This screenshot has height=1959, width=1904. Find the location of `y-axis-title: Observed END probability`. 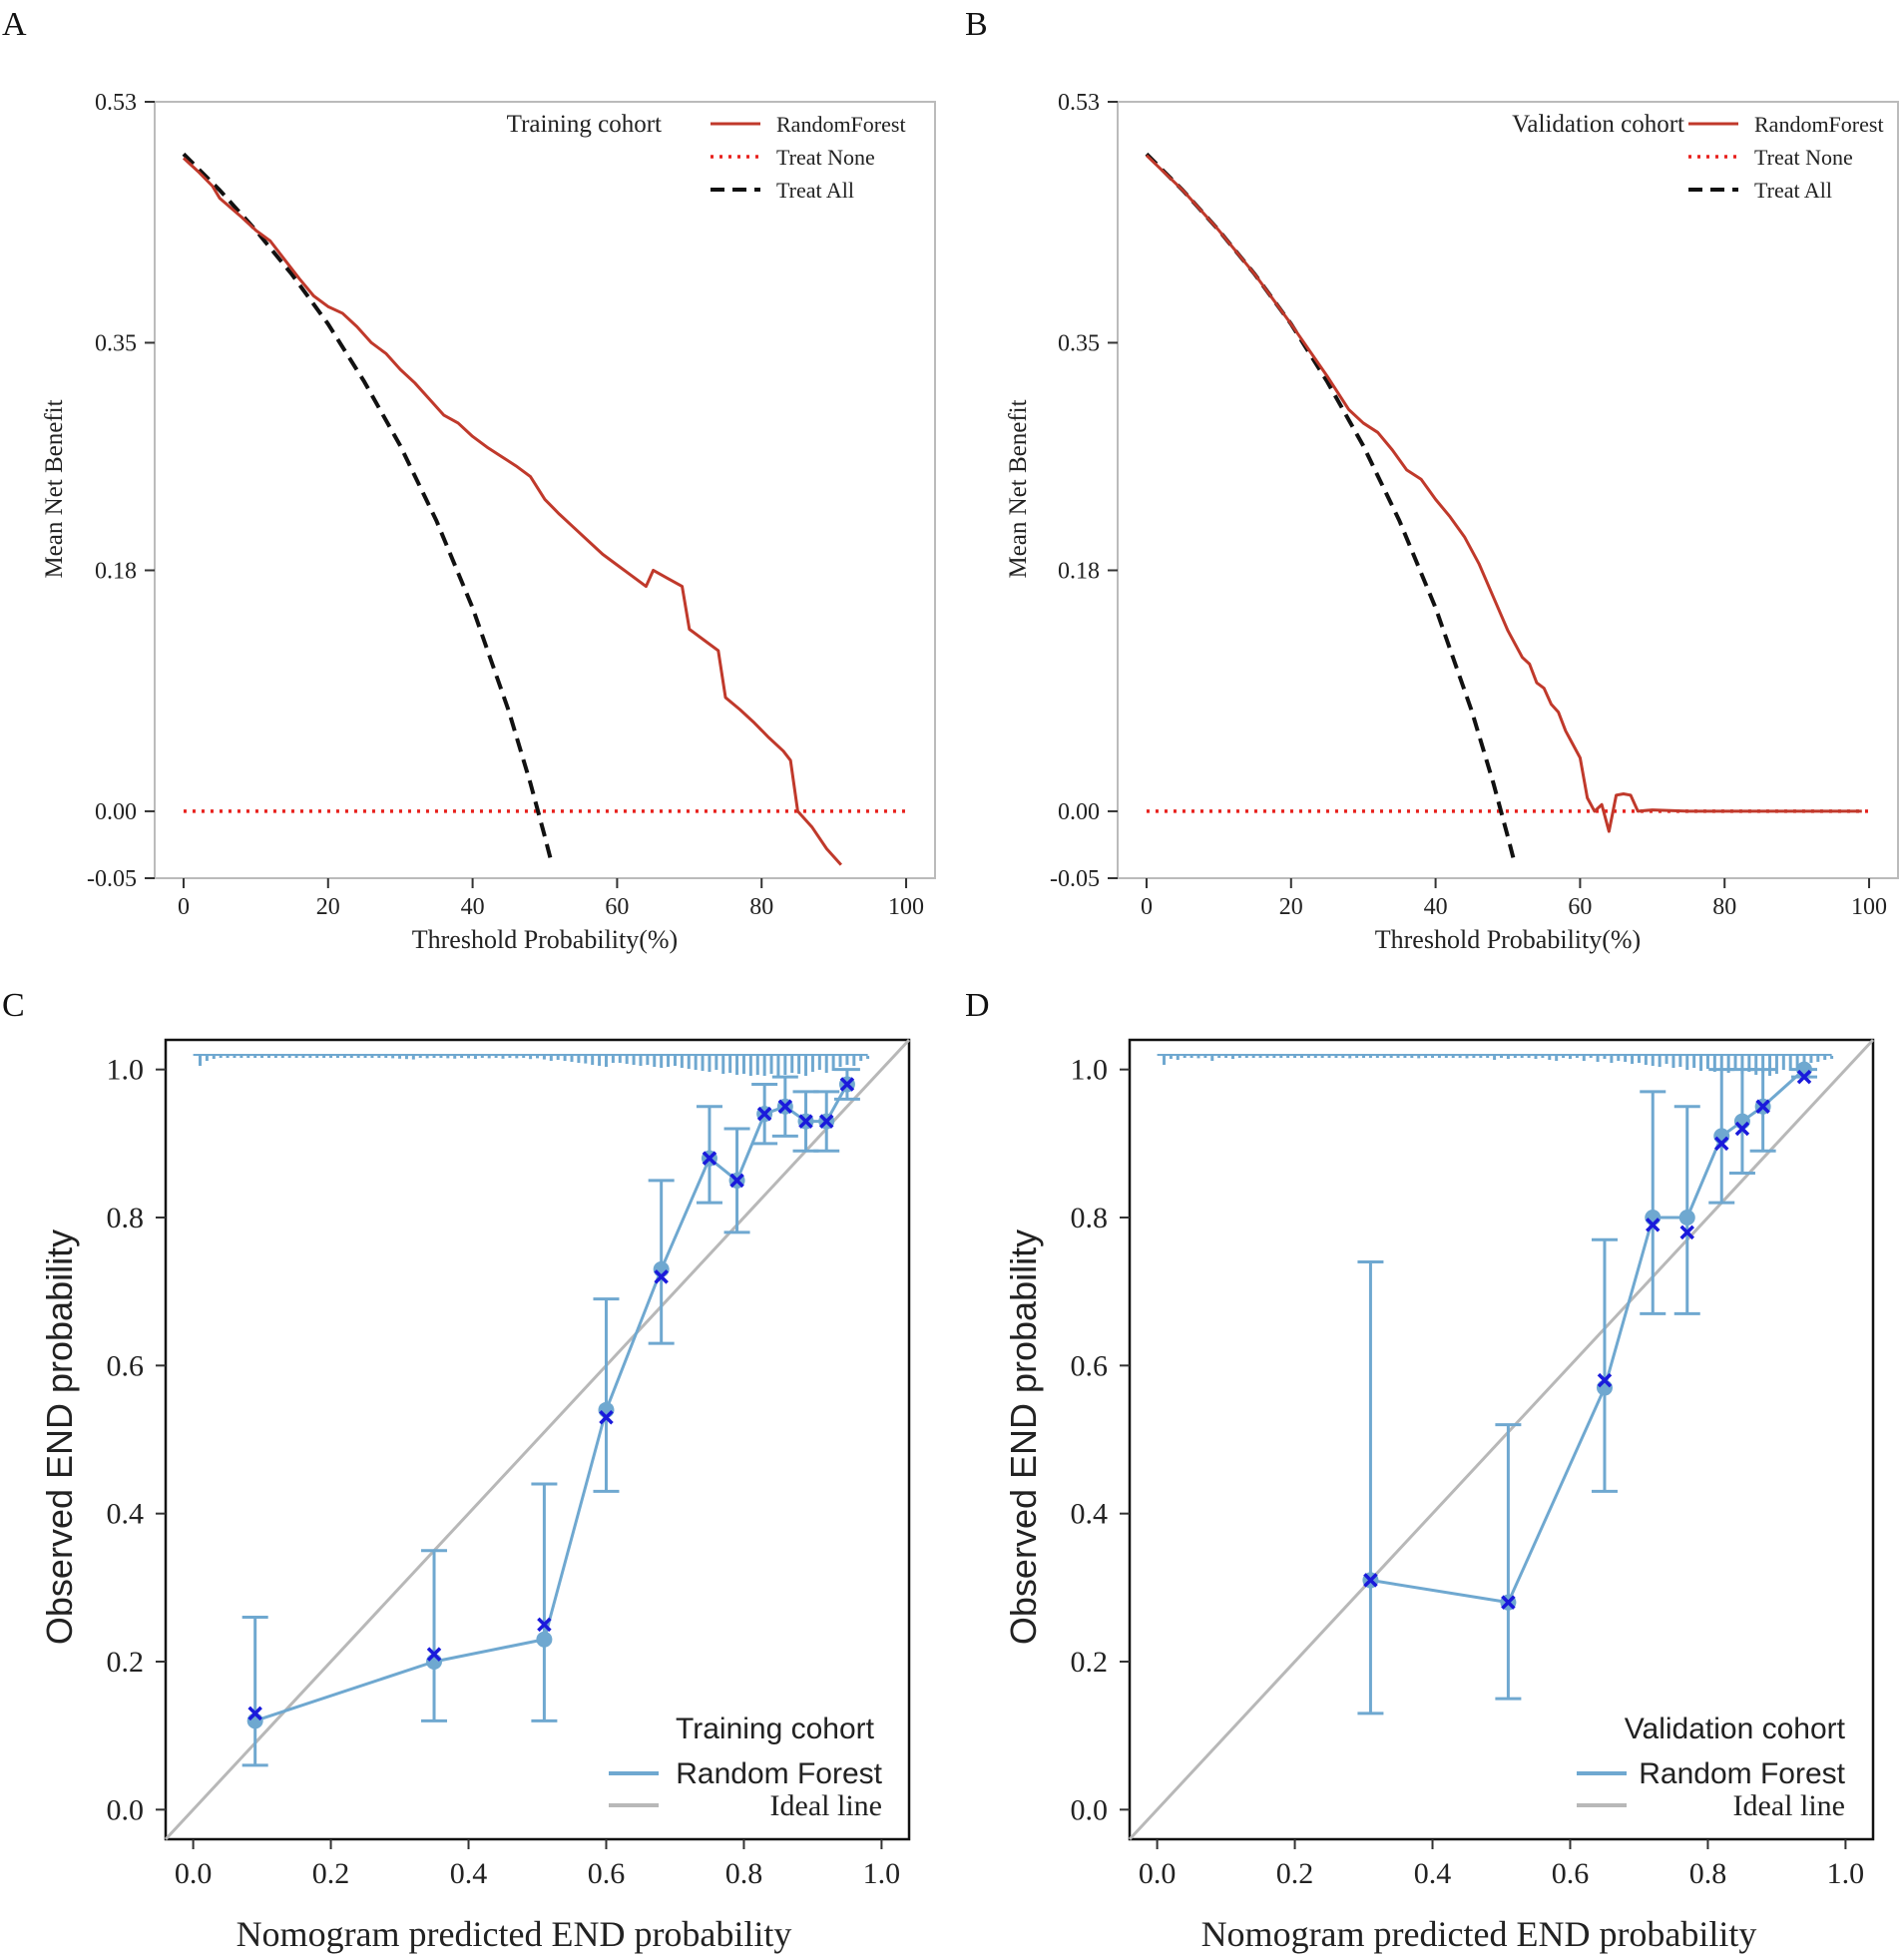

y-axis-title: Observed END probability is located at coordinates (1023, 1437).